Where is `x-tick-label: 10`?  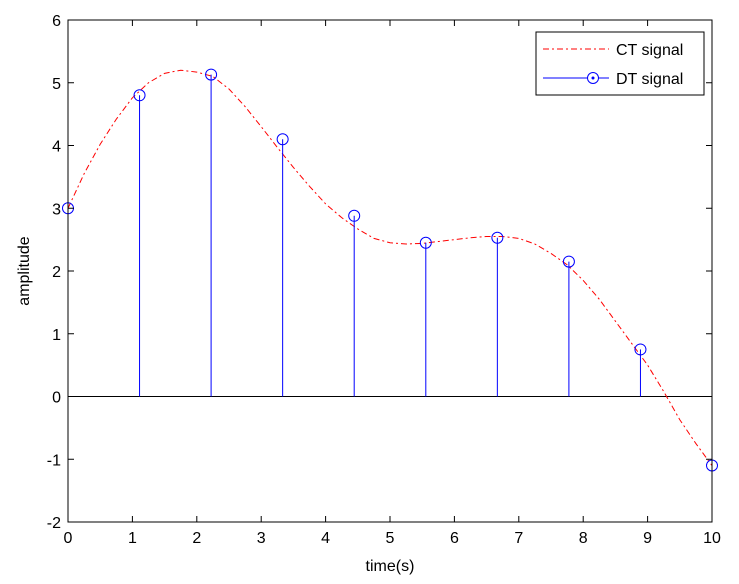
x-tick-label: 10 is located at coordinates (712, 538).